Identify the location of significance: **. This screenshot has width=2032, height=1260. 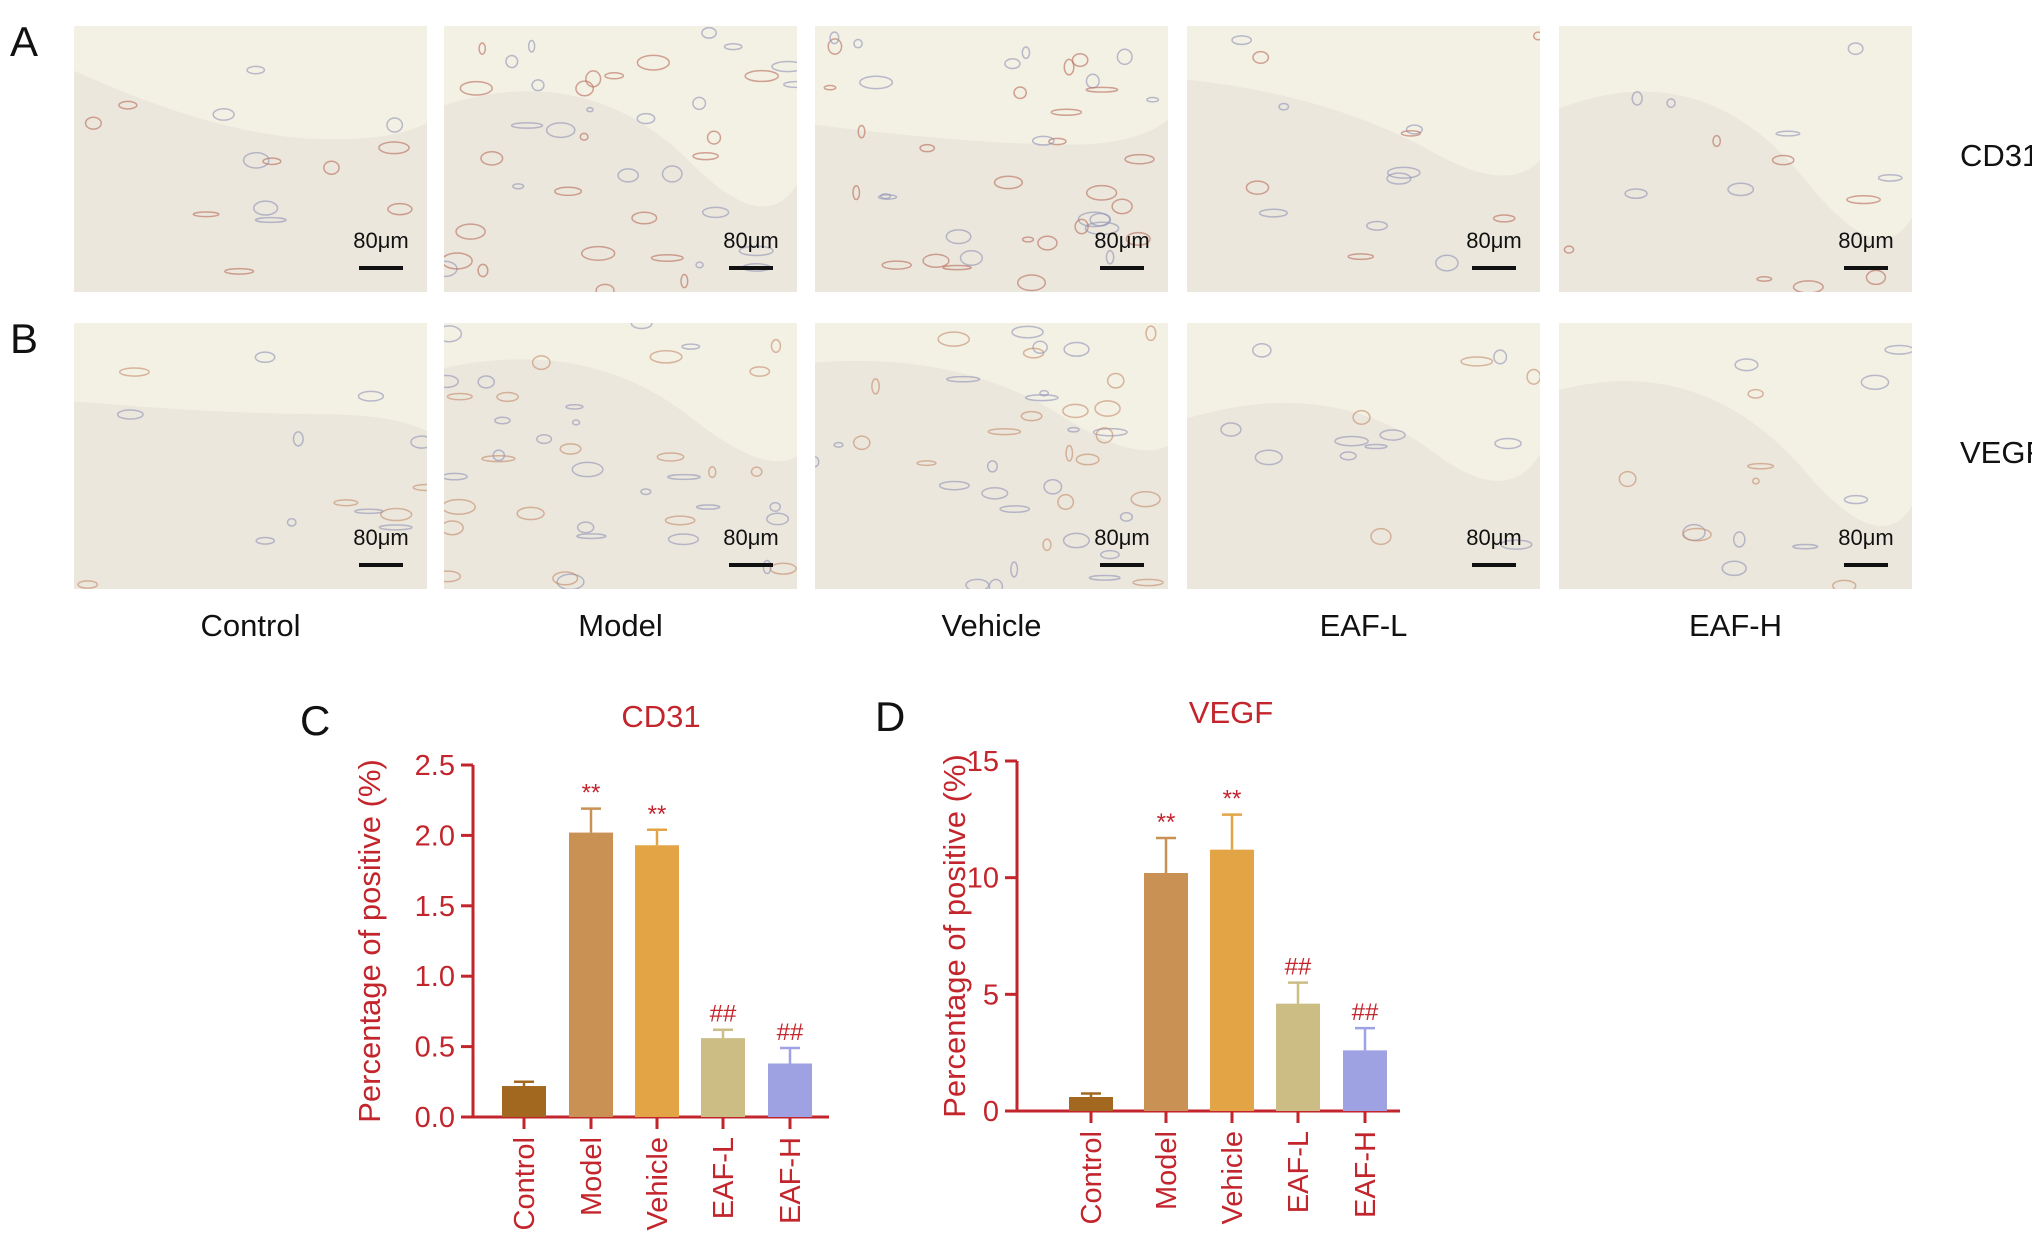
(1166, 822).